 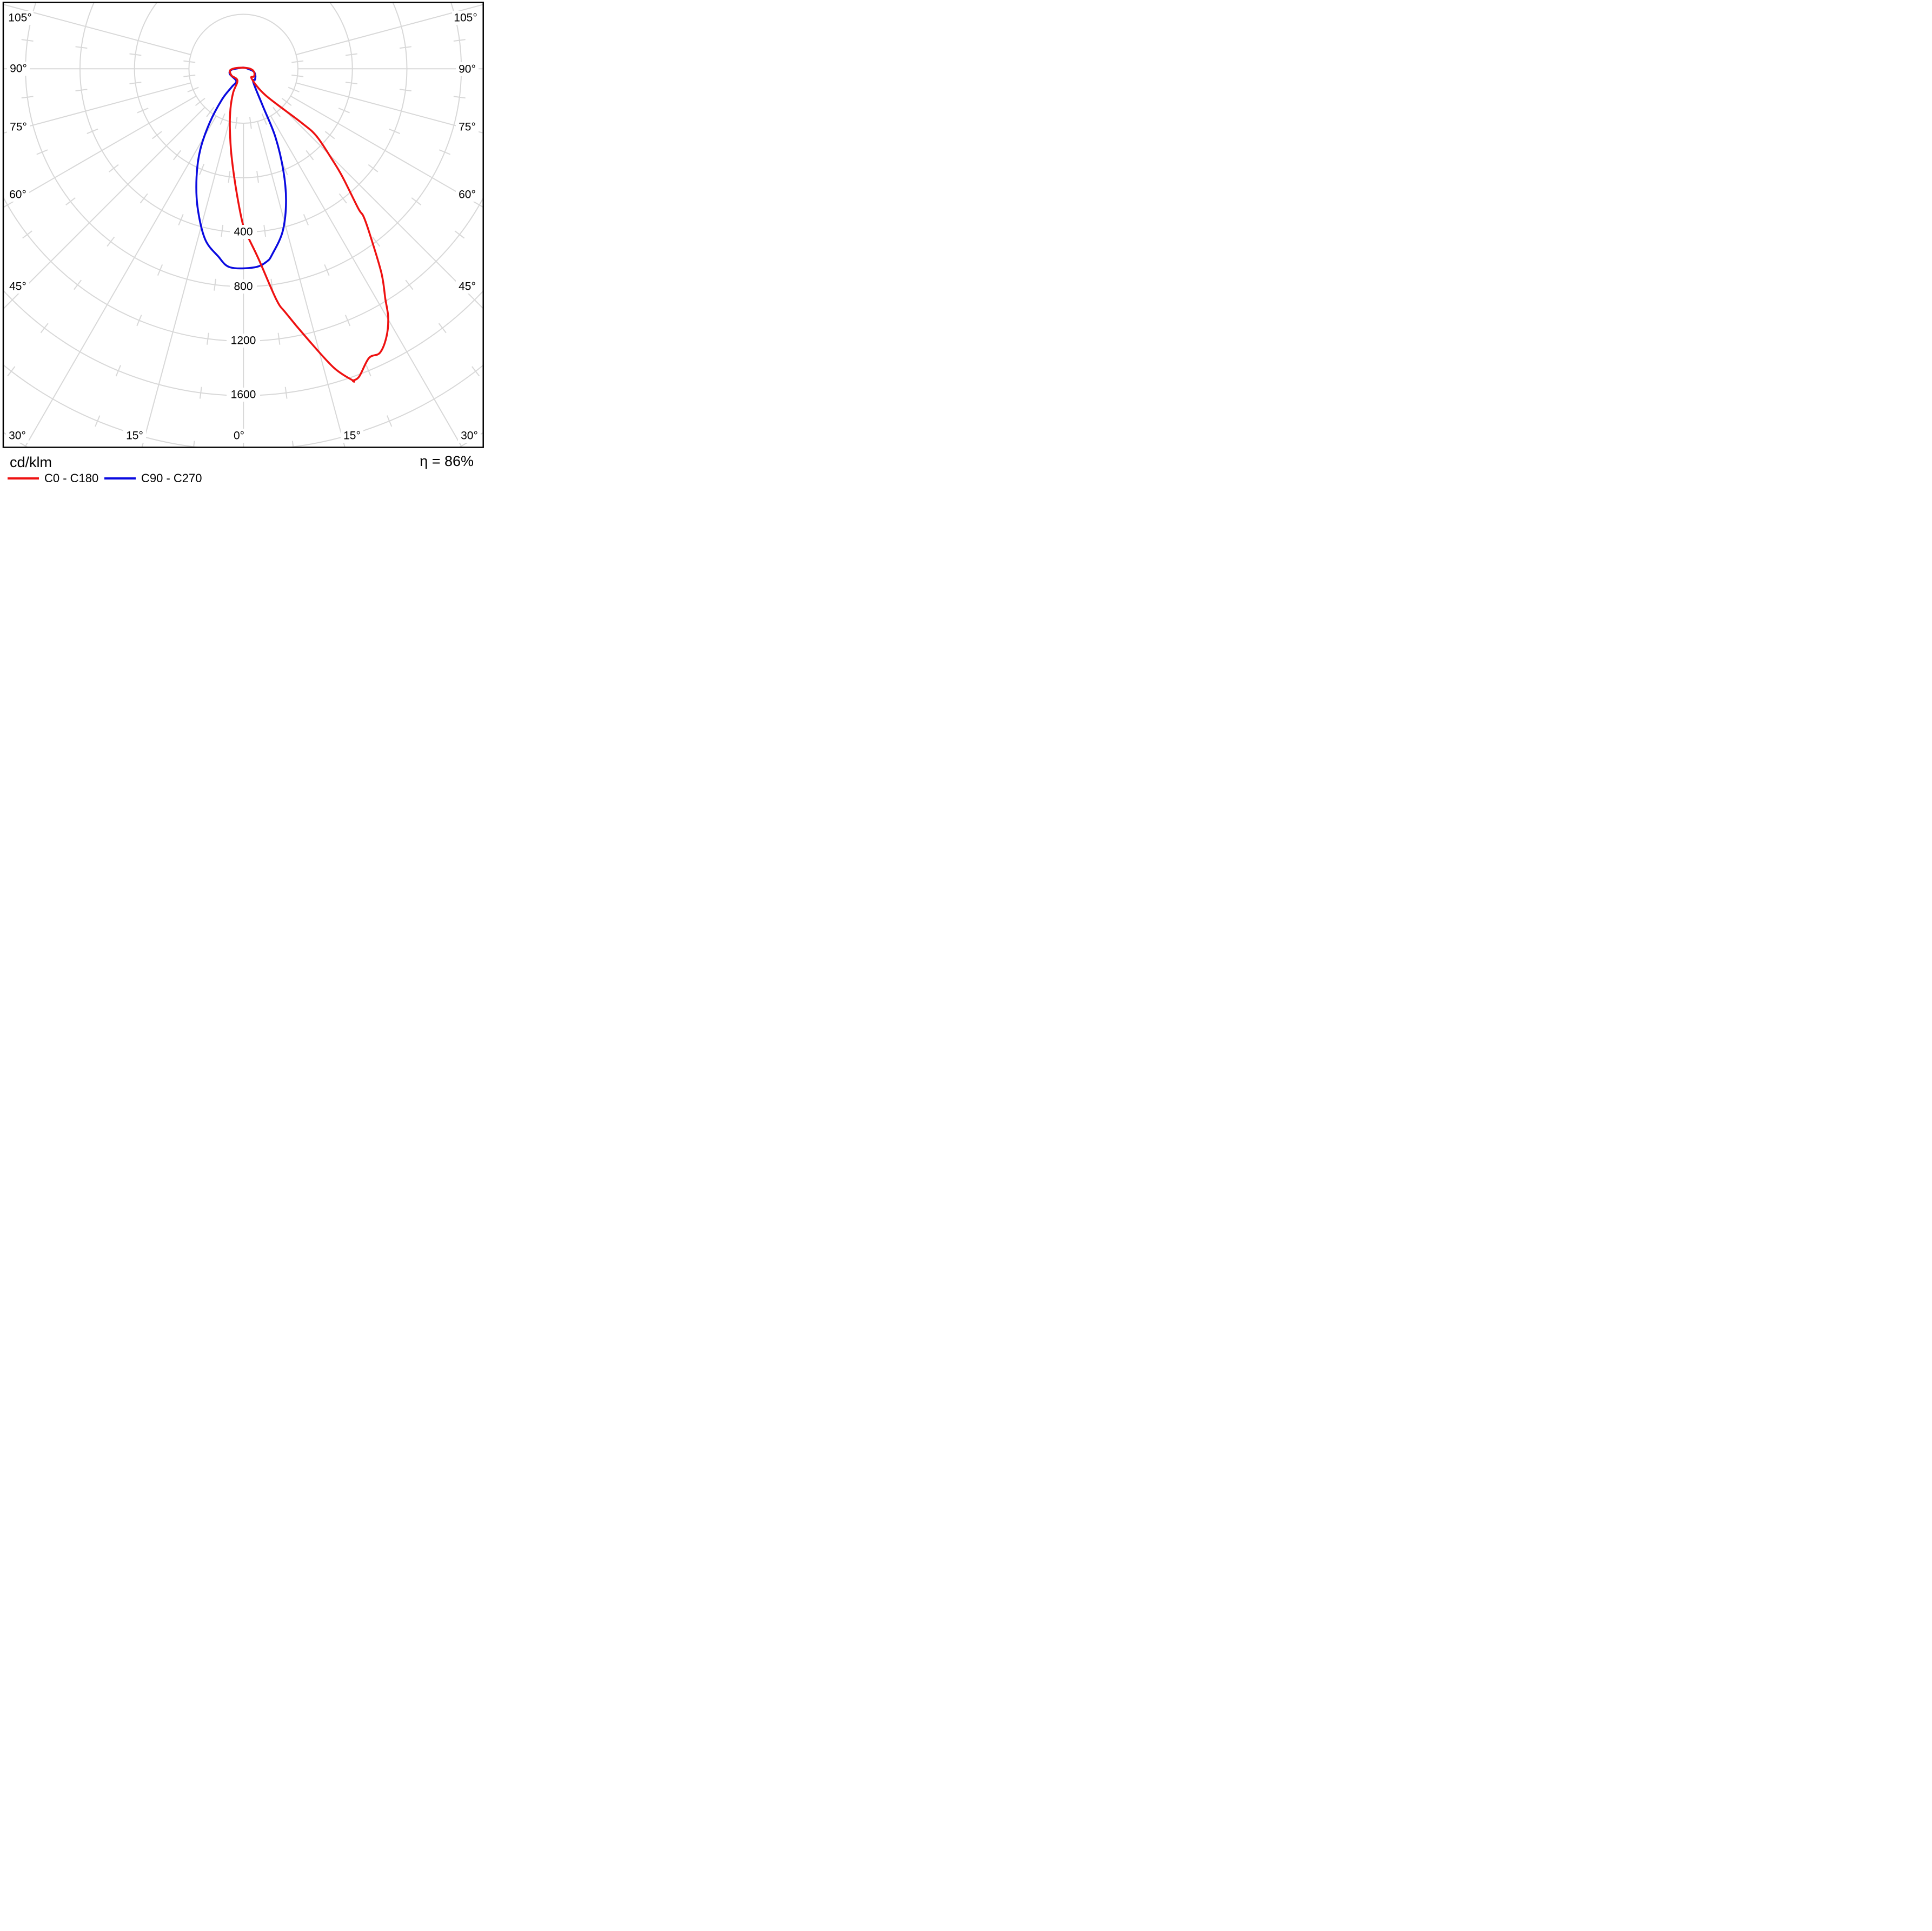 I want to click on legend-item-c90-c270: C90 - C270, so click(x=153, y=478).